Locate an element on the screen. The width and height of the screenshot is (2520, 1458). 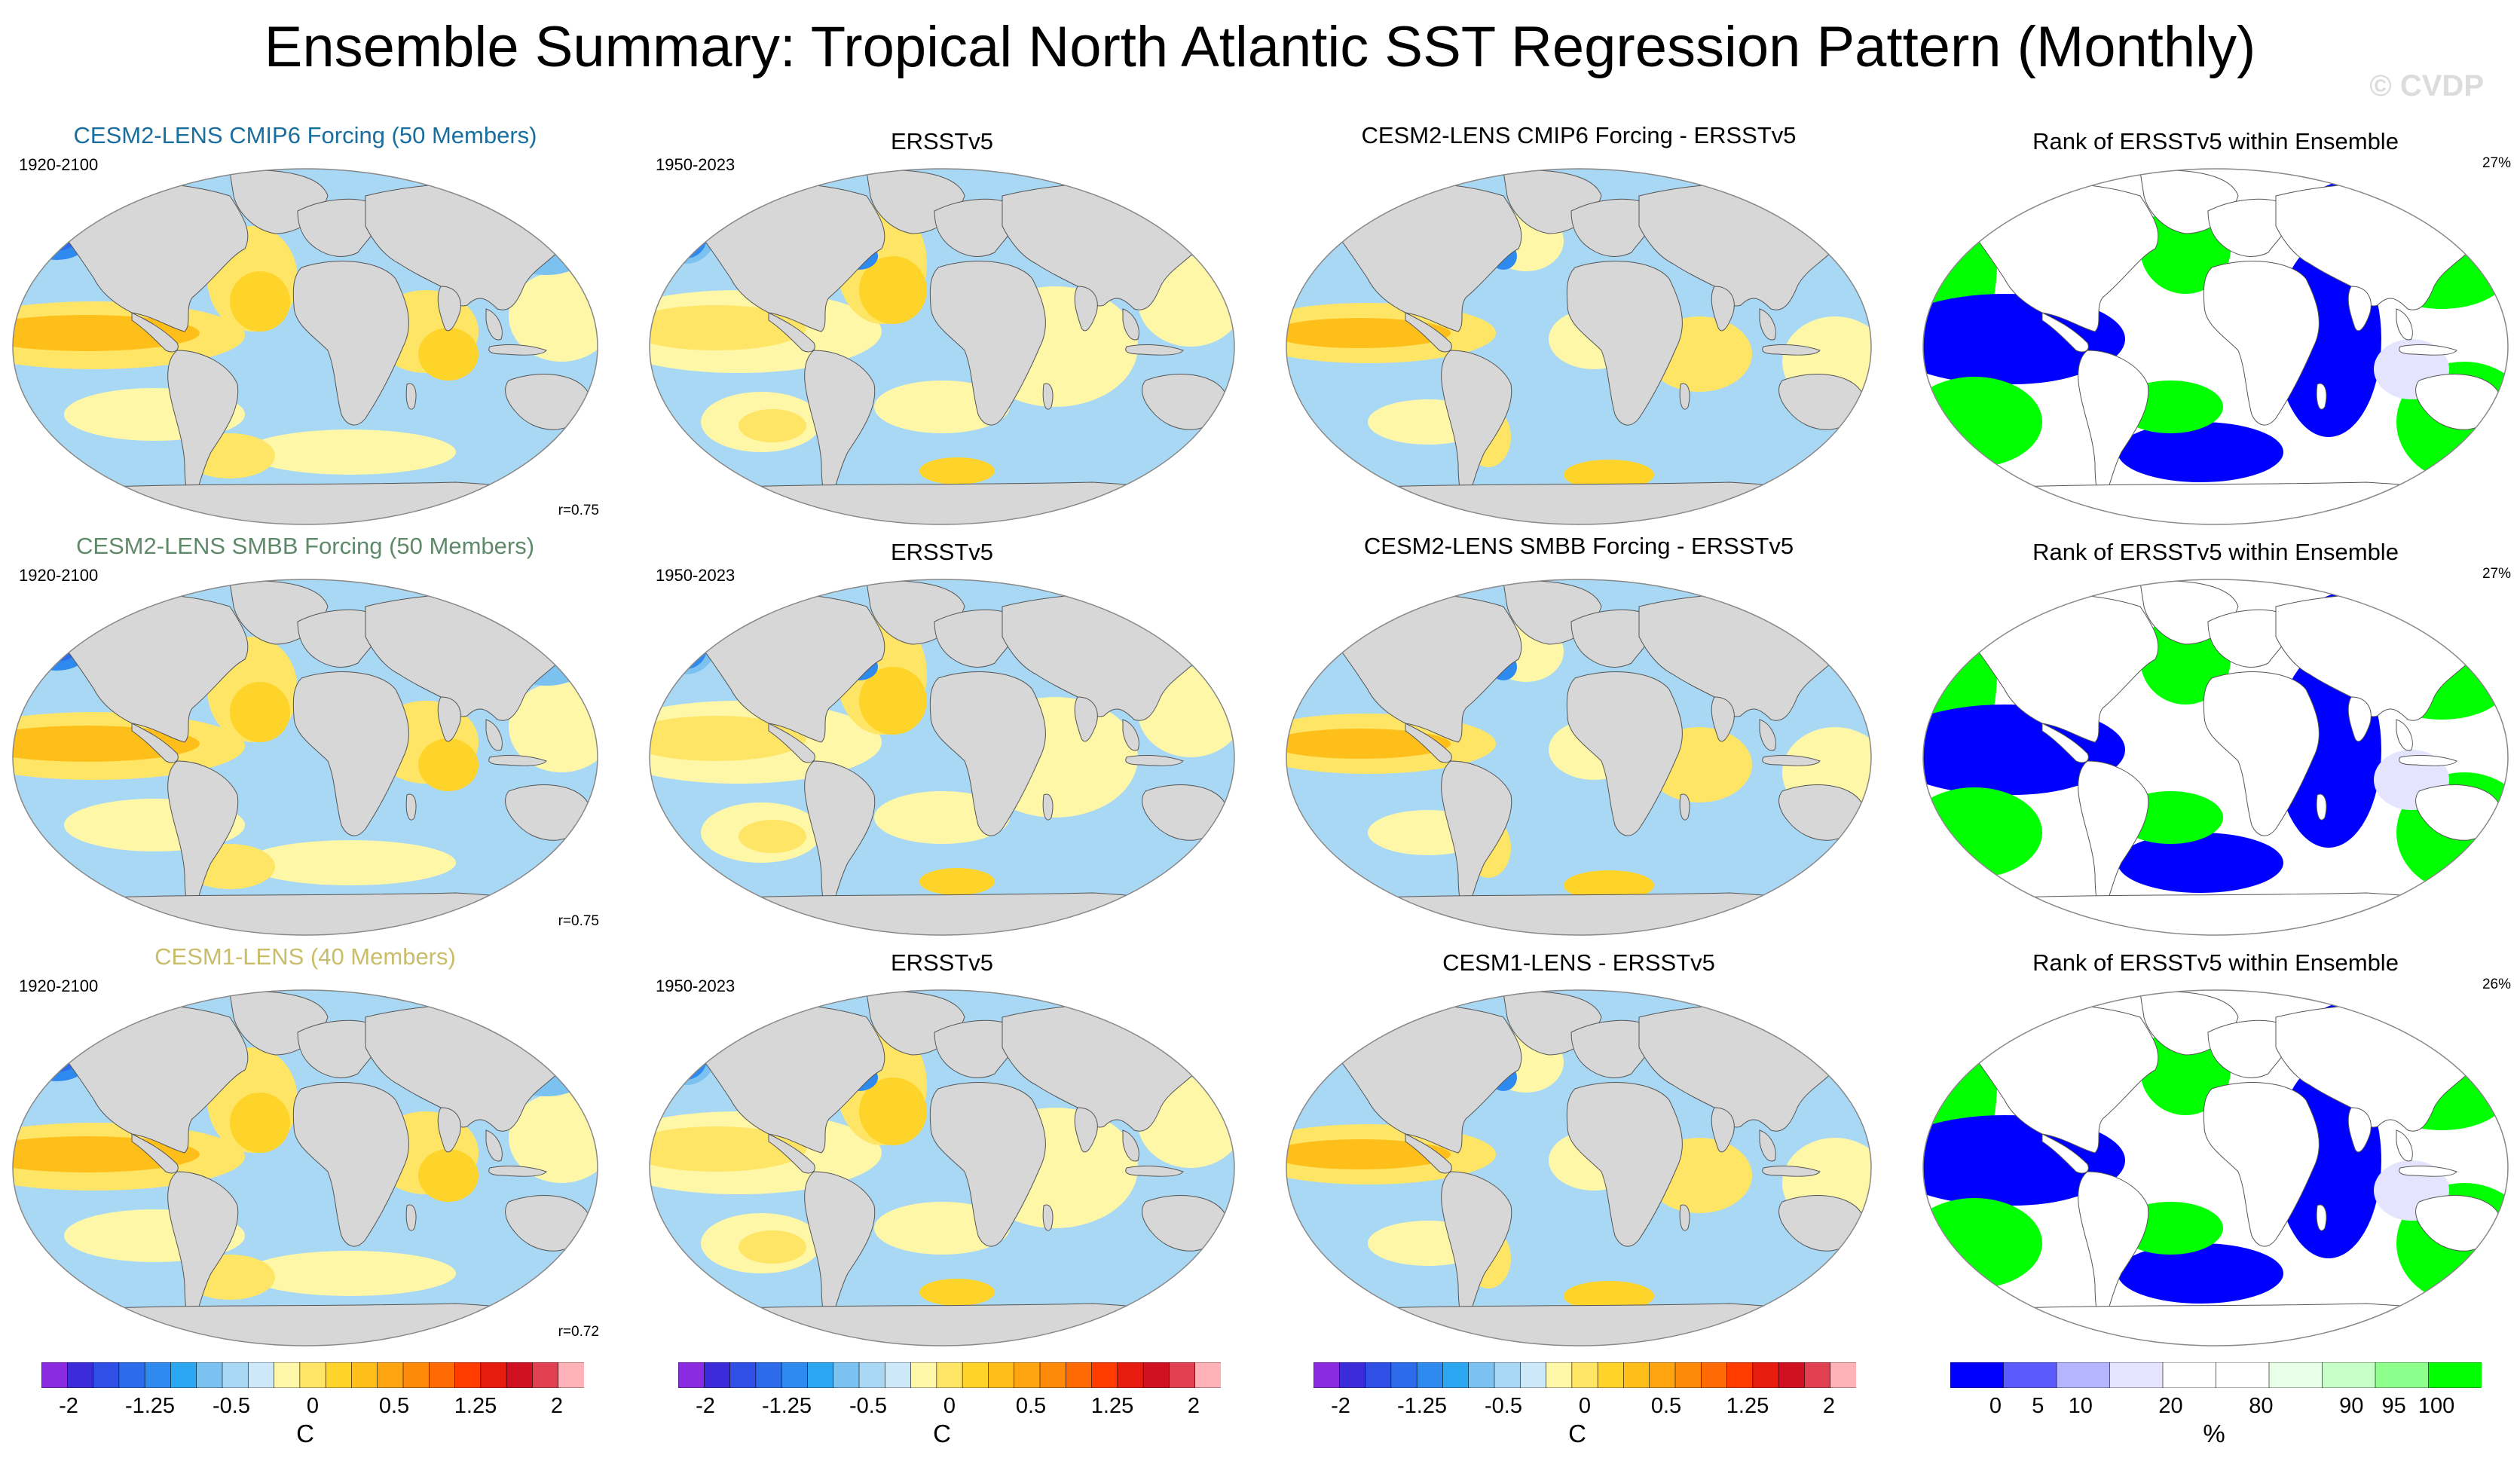
panel-row2-diff: CESM2-LENS SMBB Forcing - ERSSTv5 is located at coordinates (1578, 736).